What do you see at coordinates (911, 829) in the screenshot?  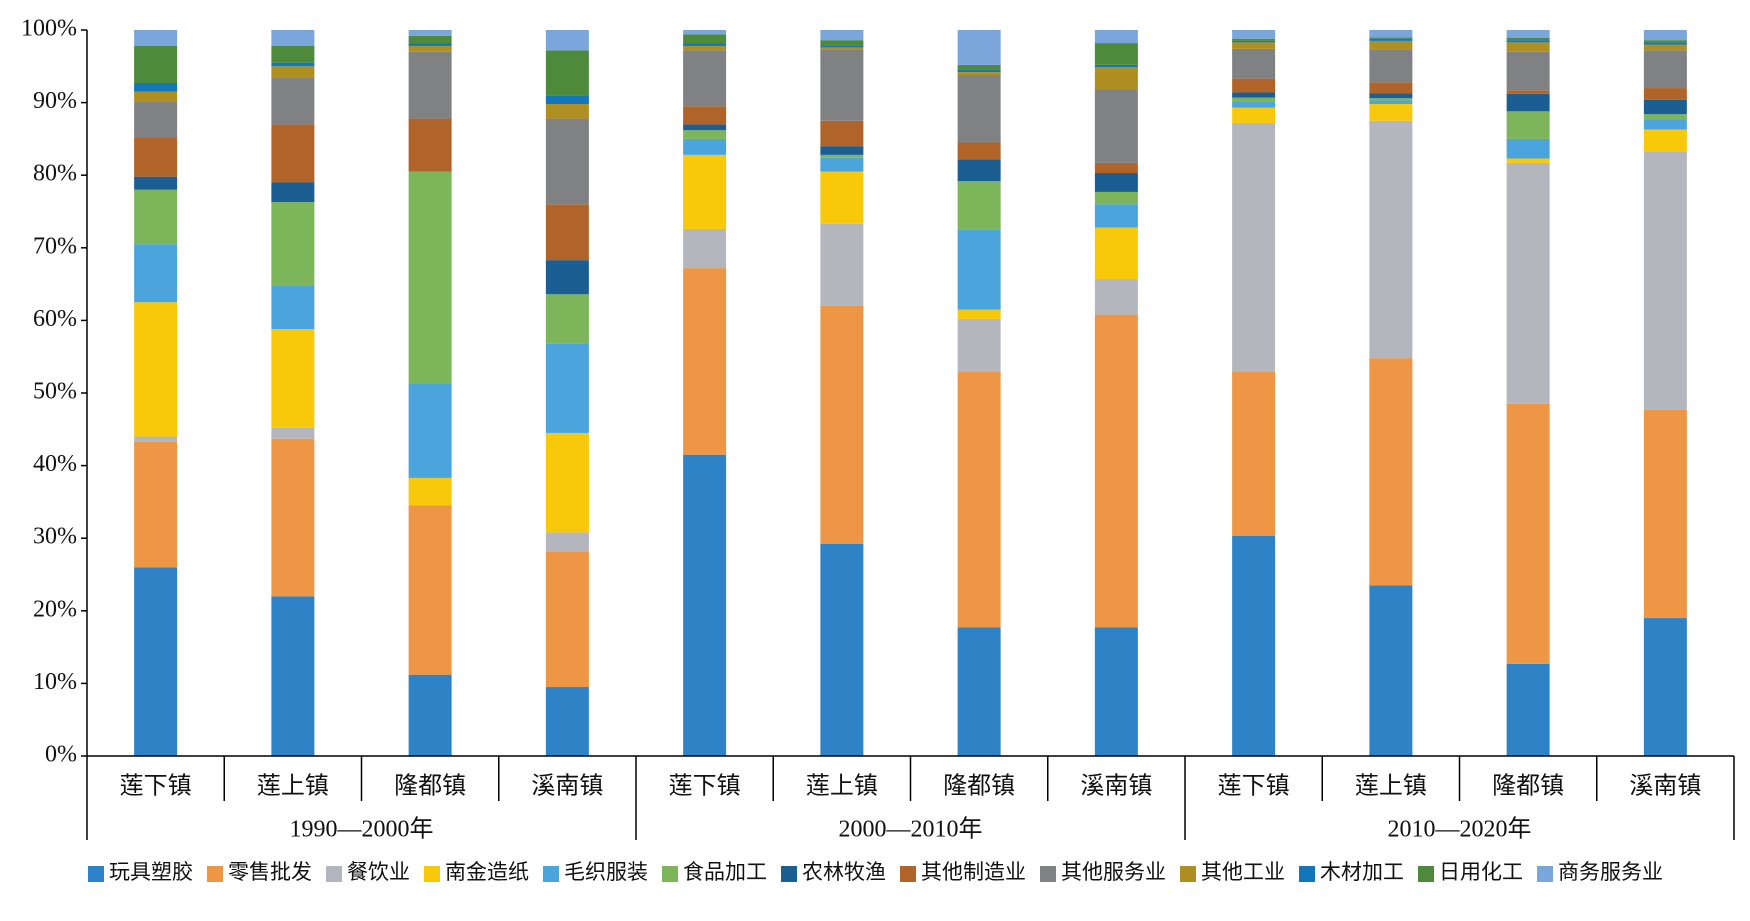 I see `group-label: 2000—2010年` at bounding box center [911, 829].